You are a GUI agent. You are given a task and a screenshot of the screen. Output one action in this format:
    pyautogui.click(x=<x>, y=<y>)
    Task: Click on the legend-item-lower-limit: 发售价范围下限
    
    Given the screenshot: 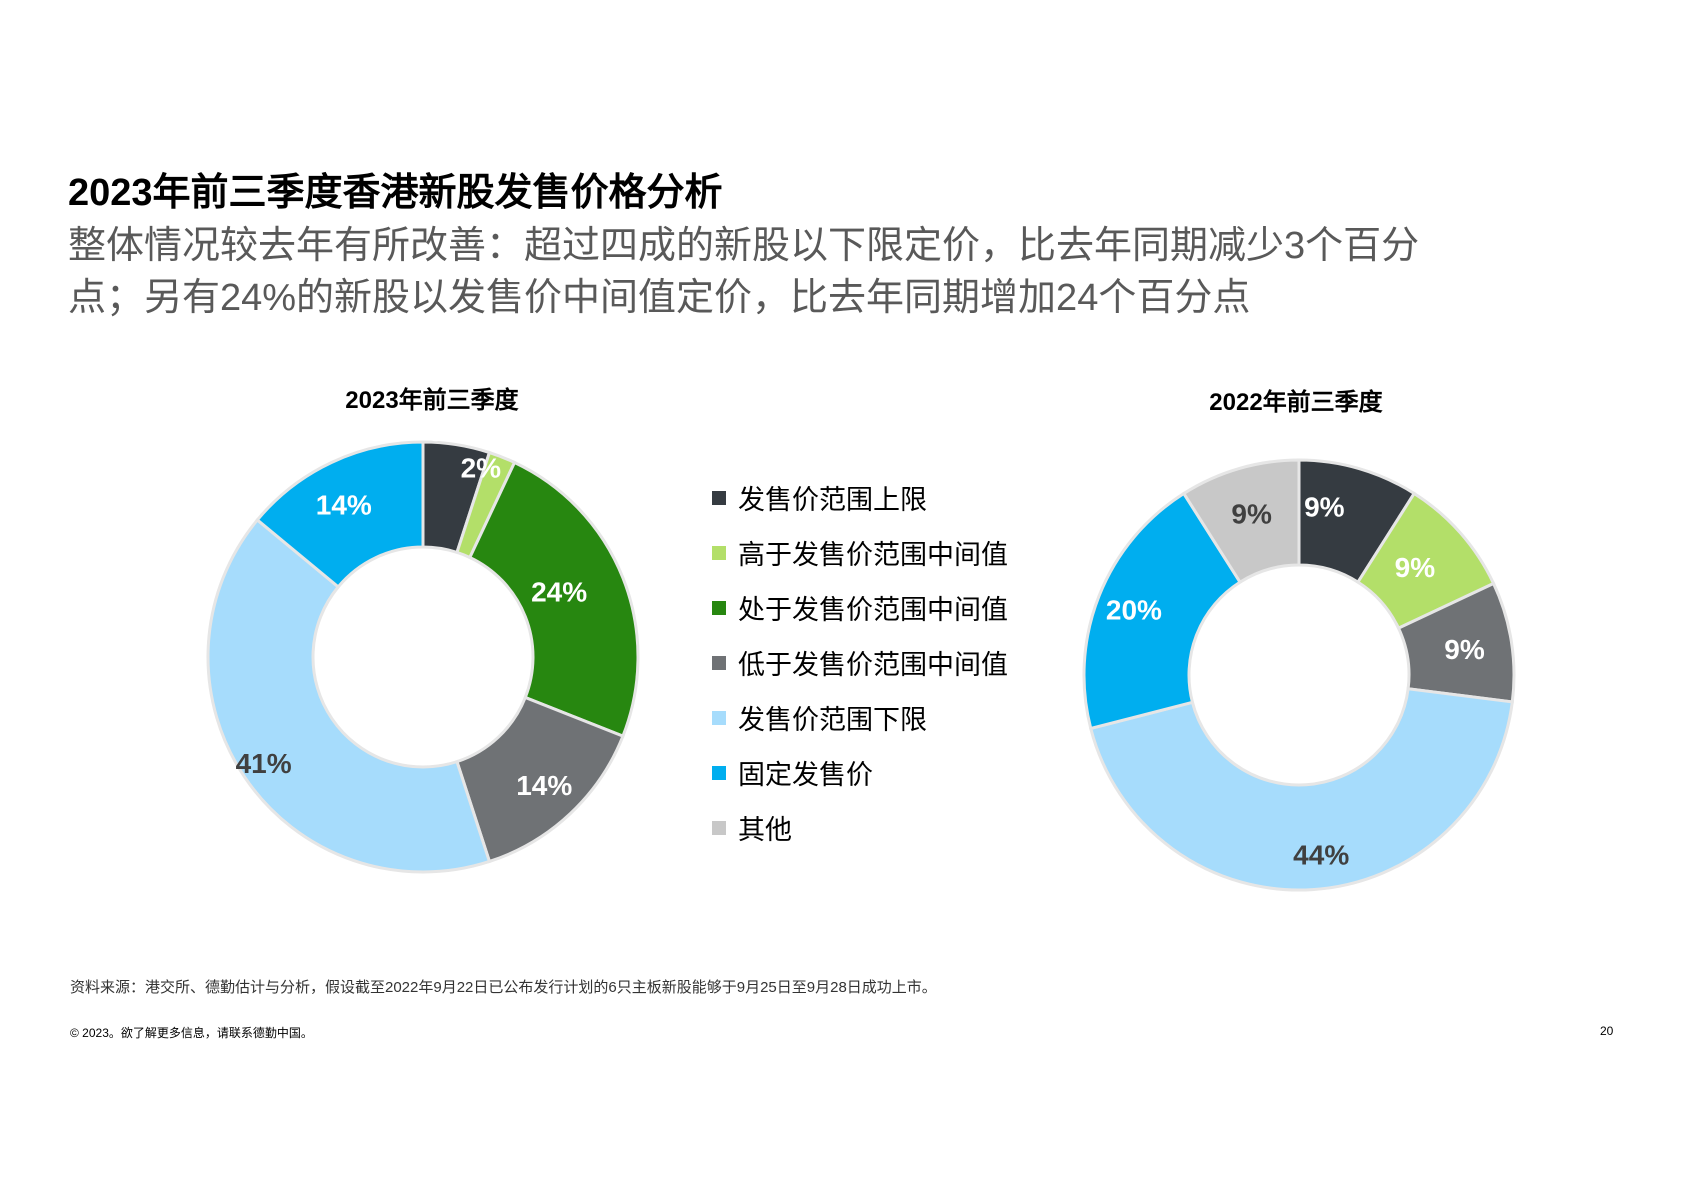 What is the action you would take?
    pyautogui.click(x=882, y=717)
    